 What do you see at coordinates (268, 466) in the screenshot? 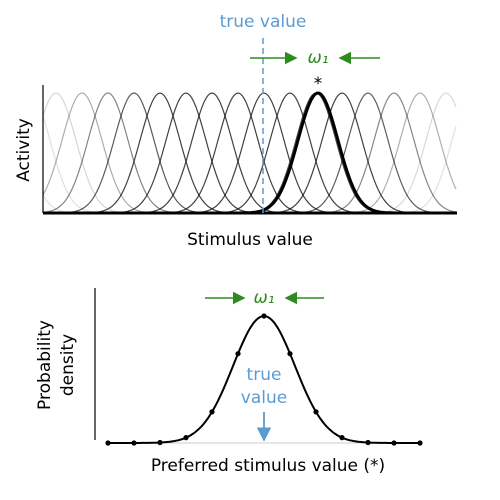
I see `x-label: Preferred stimulus value (*)` at bounding box center [268, 466].